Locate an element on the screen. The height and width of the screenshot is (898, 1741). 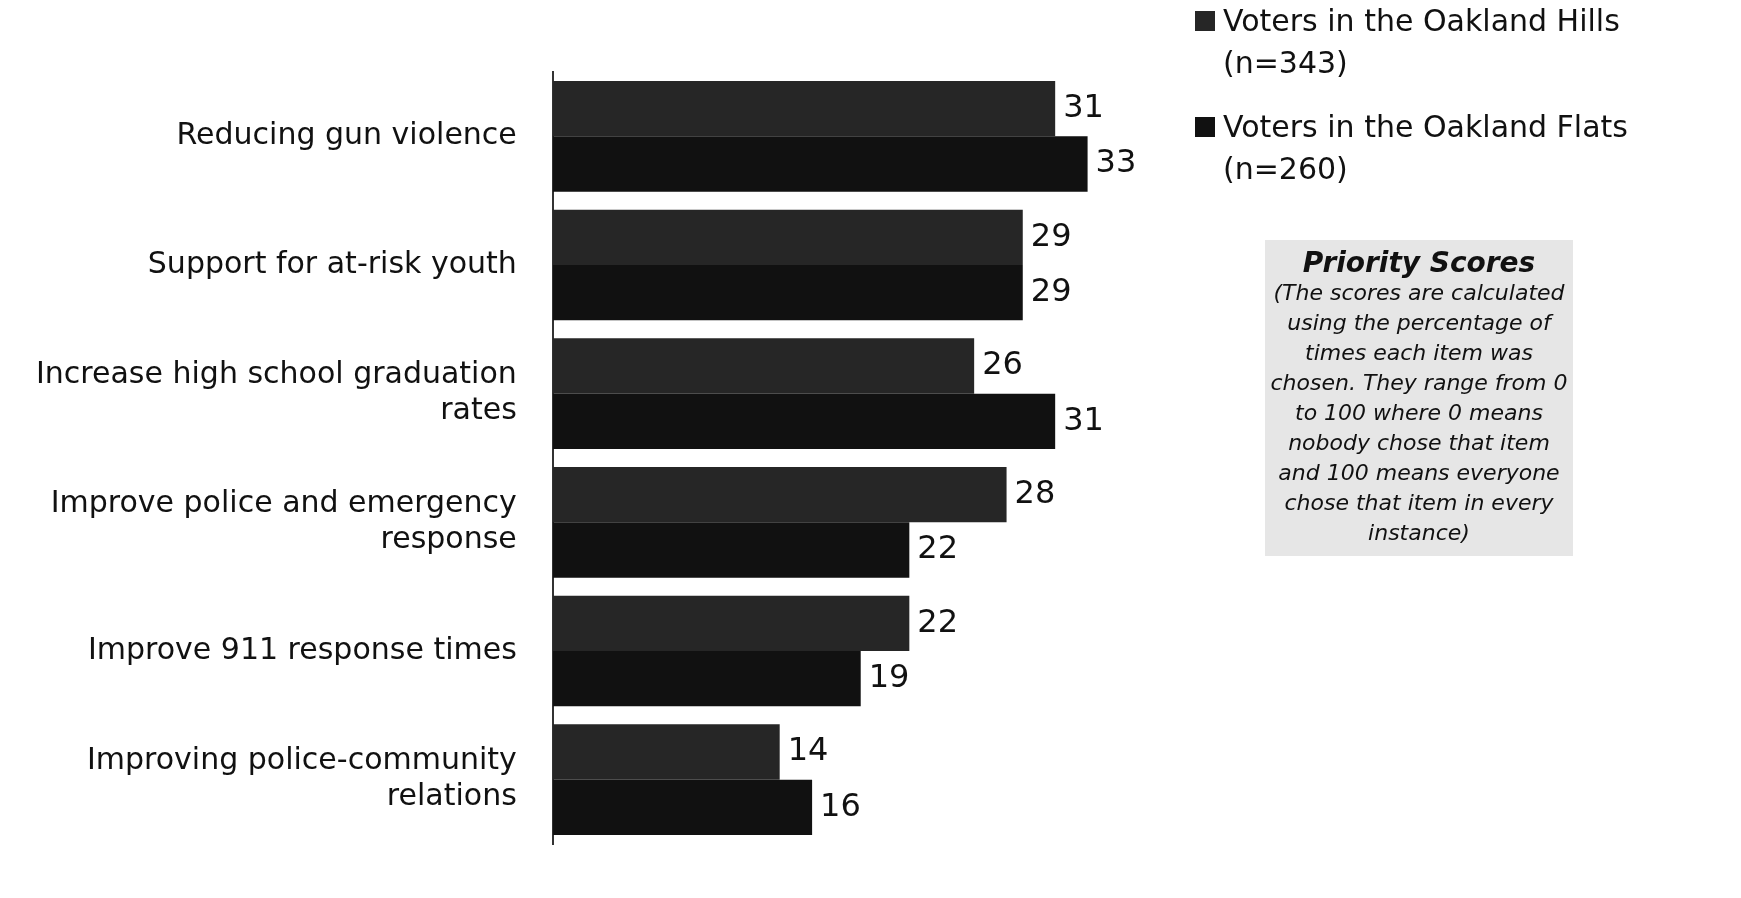
data-label: 26 is located at coordinates (1002, 363).